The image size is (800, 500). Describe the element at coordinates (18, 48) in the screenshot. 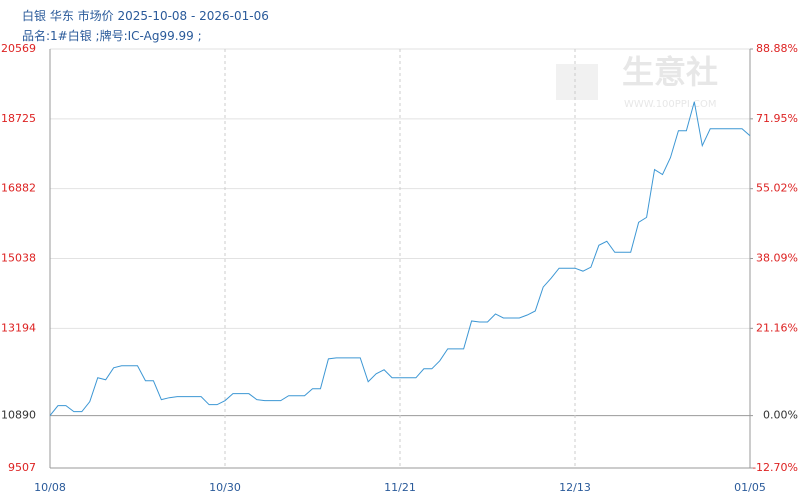

I see `y-tick-label: 20569` at that location.